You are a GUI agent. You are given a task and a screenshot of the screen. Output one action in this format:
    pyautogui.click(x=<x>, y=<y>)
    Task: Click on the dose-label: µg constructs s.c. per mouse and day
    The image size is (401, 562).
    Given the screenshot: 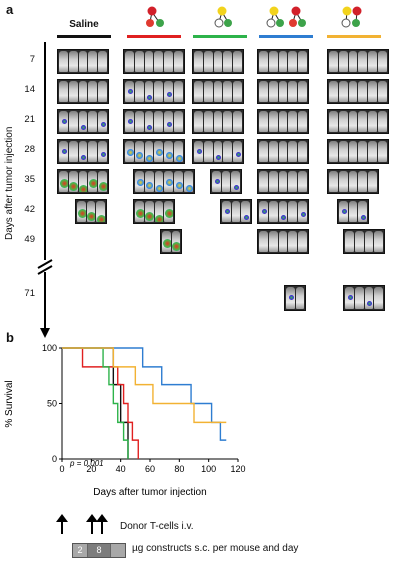 What is the action you would take?
    pyautogui.click(x=215, y=548)
    